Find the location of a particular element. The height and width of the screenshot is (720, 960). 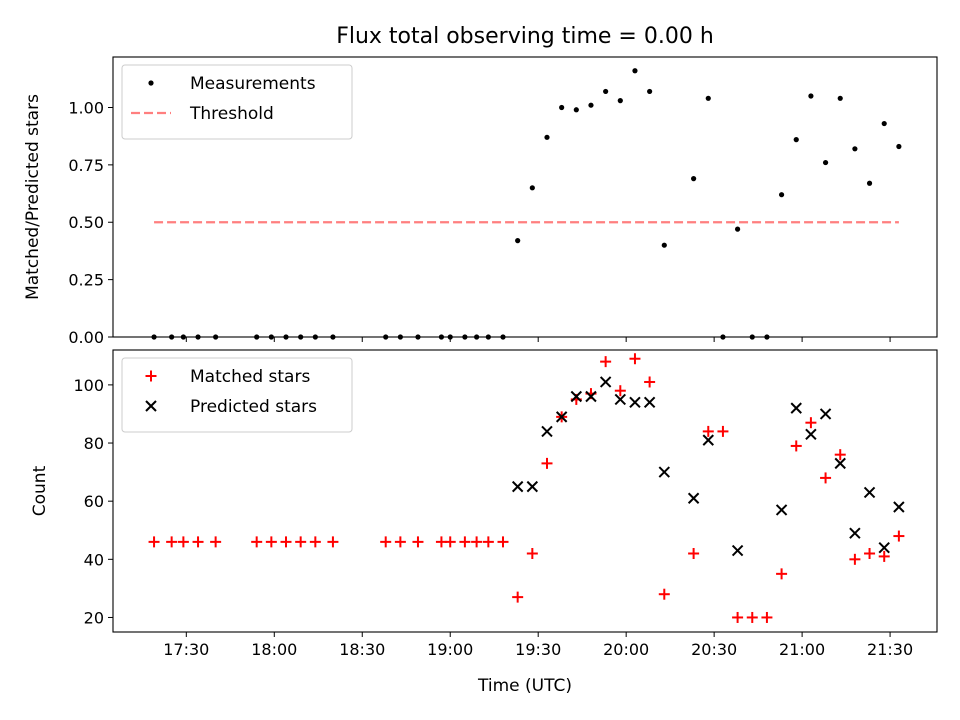

y-tick-label: 0.00 is located at coordinates (86, 337).